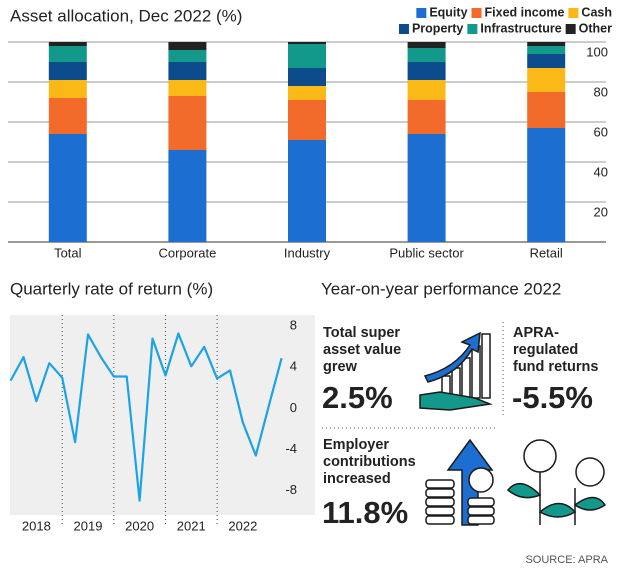 The height and width of the screenshot is (571, 620). What do you see at coordinates (111, 288) in the screenshot?
I see `chart-title: Quarterly rate of return (%)` at bounding box center [111, 288].